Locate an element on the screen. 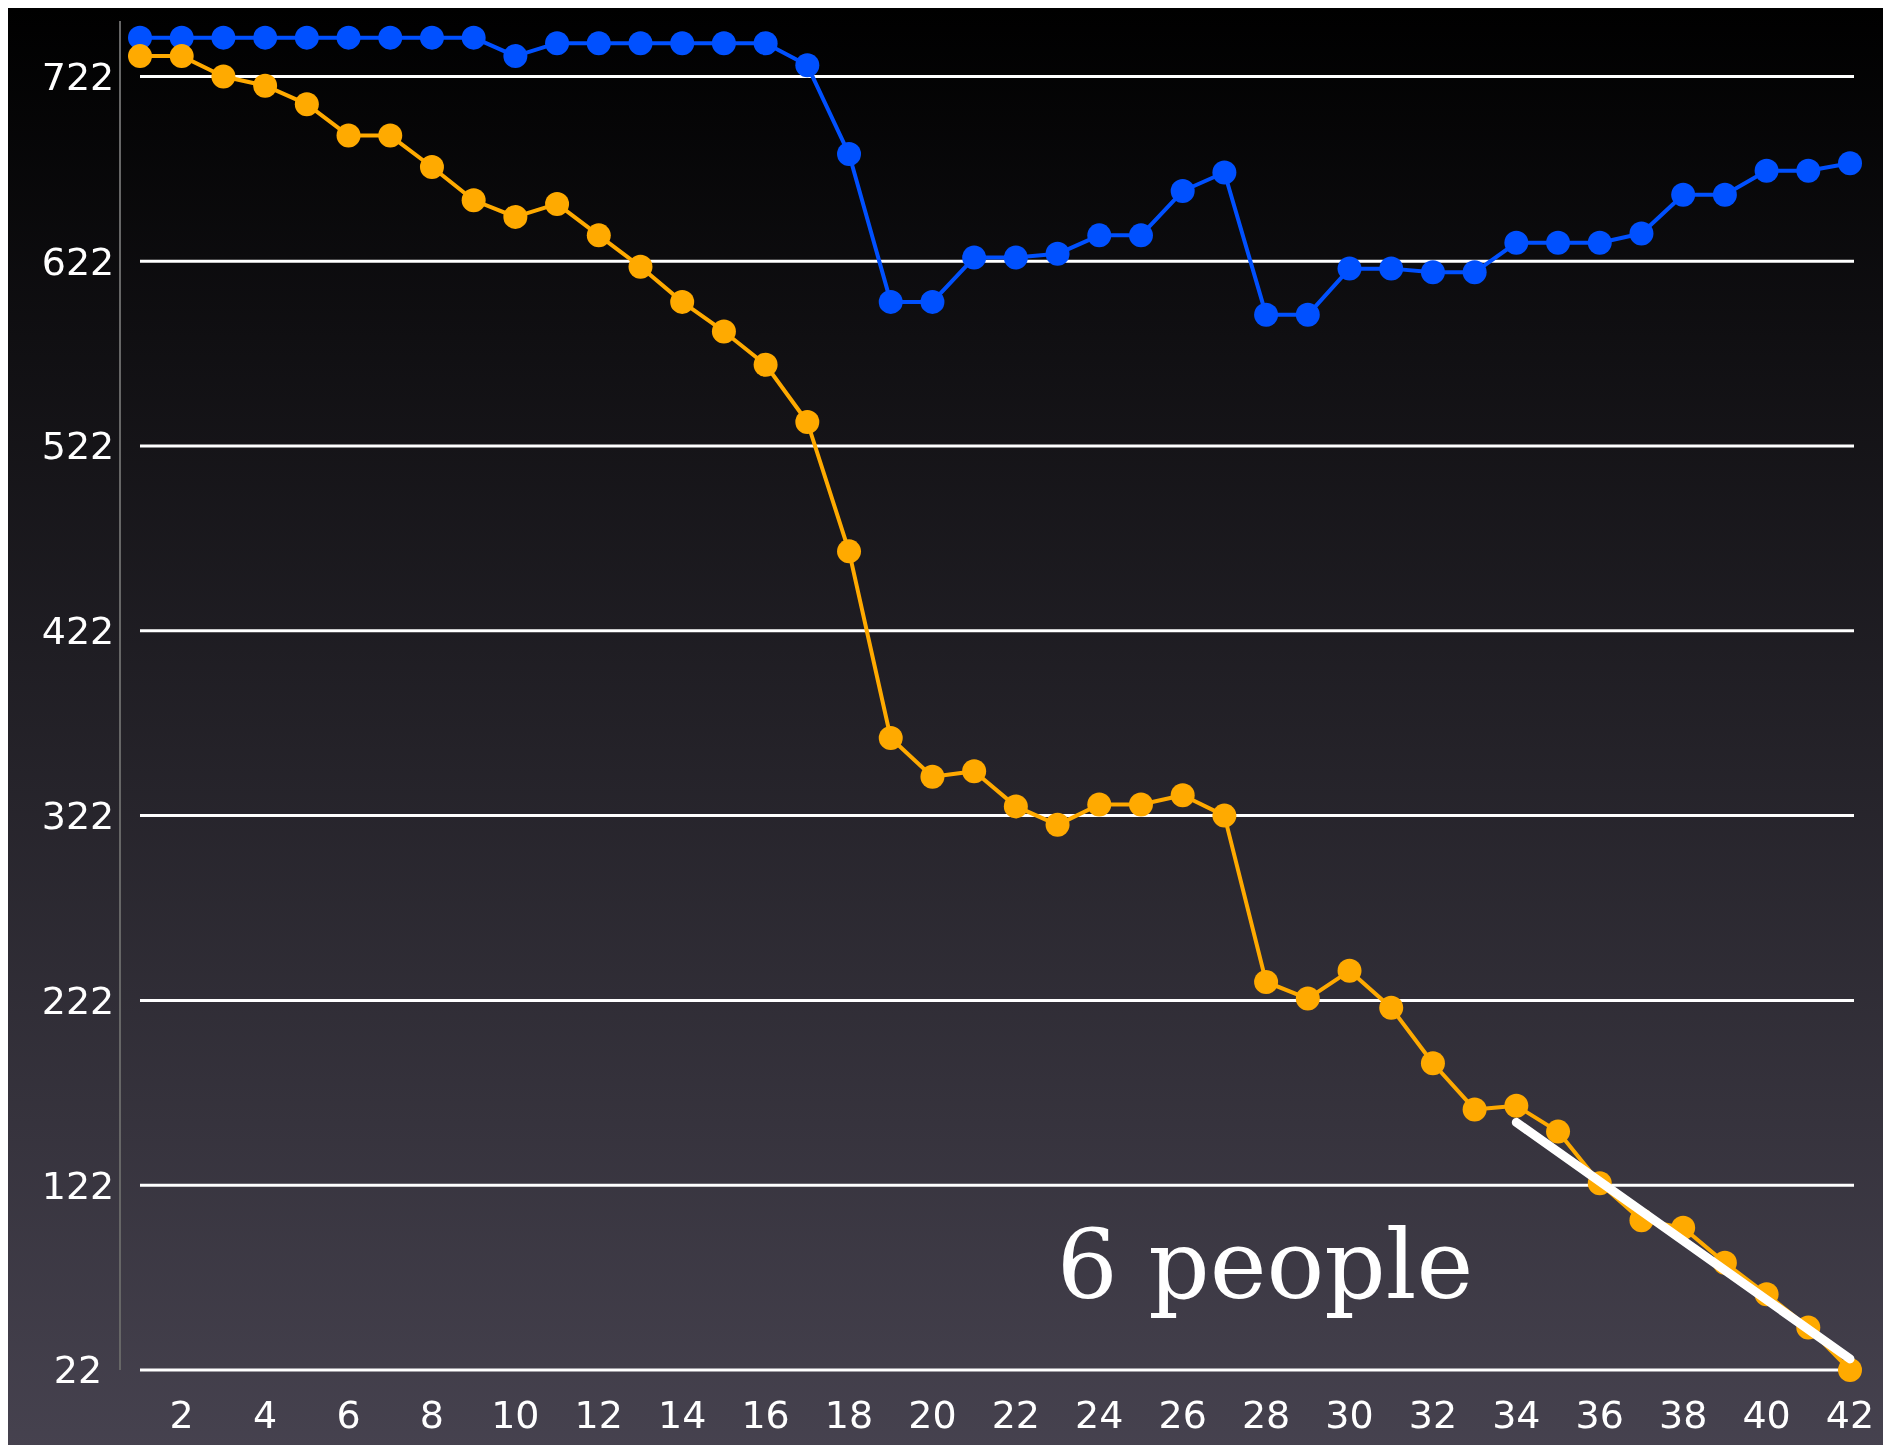 This screenshot has width=1883, height=1445. annotation: 6 people is located at coordinates (1265, 1265).